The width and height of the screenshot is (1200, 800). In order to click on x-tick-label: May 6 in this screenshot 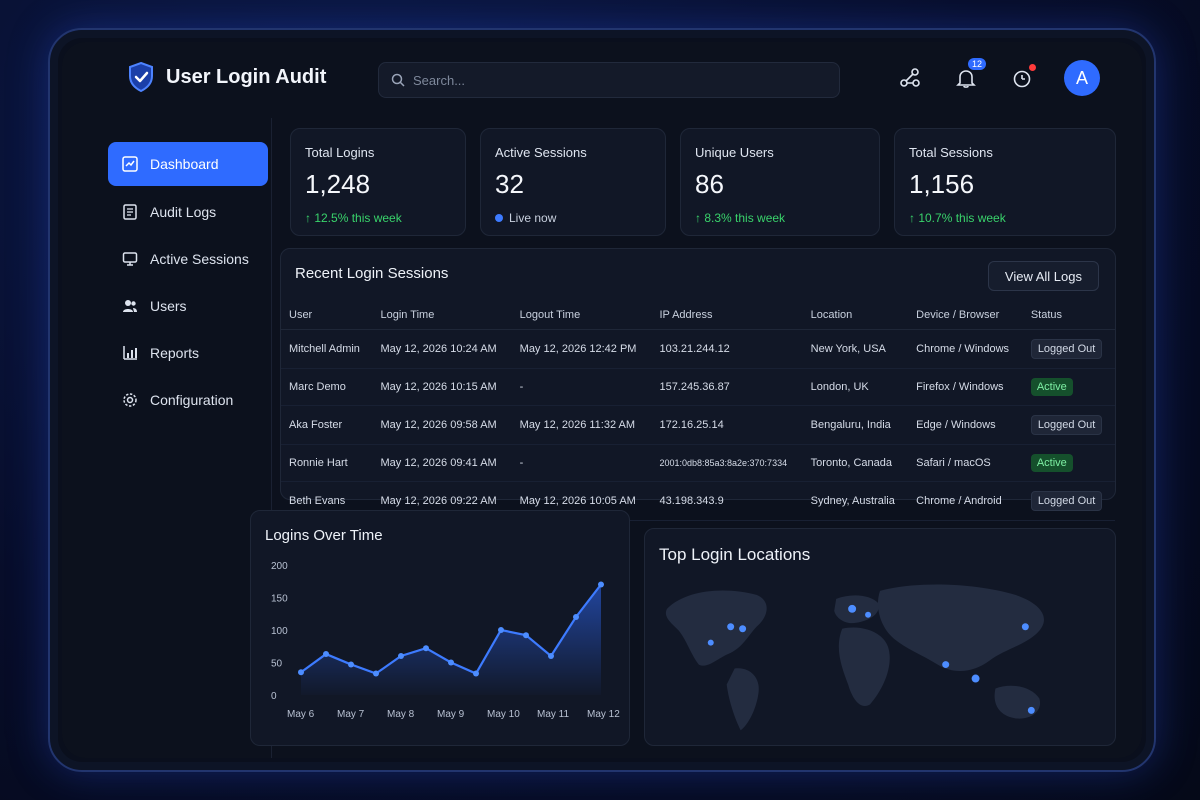, I will do `click(301, 714)`.